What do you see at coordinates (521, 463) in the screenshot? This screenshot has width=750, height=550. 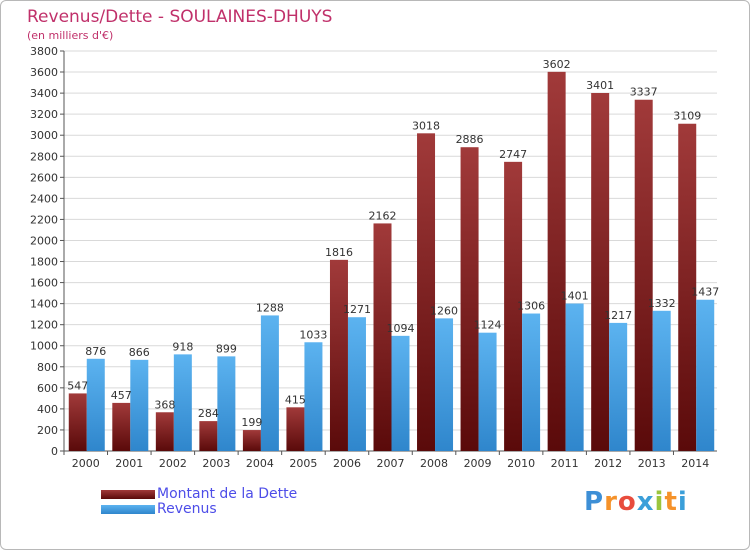 I see `x-tick-label: 2010` at bounding box center [521, 463].